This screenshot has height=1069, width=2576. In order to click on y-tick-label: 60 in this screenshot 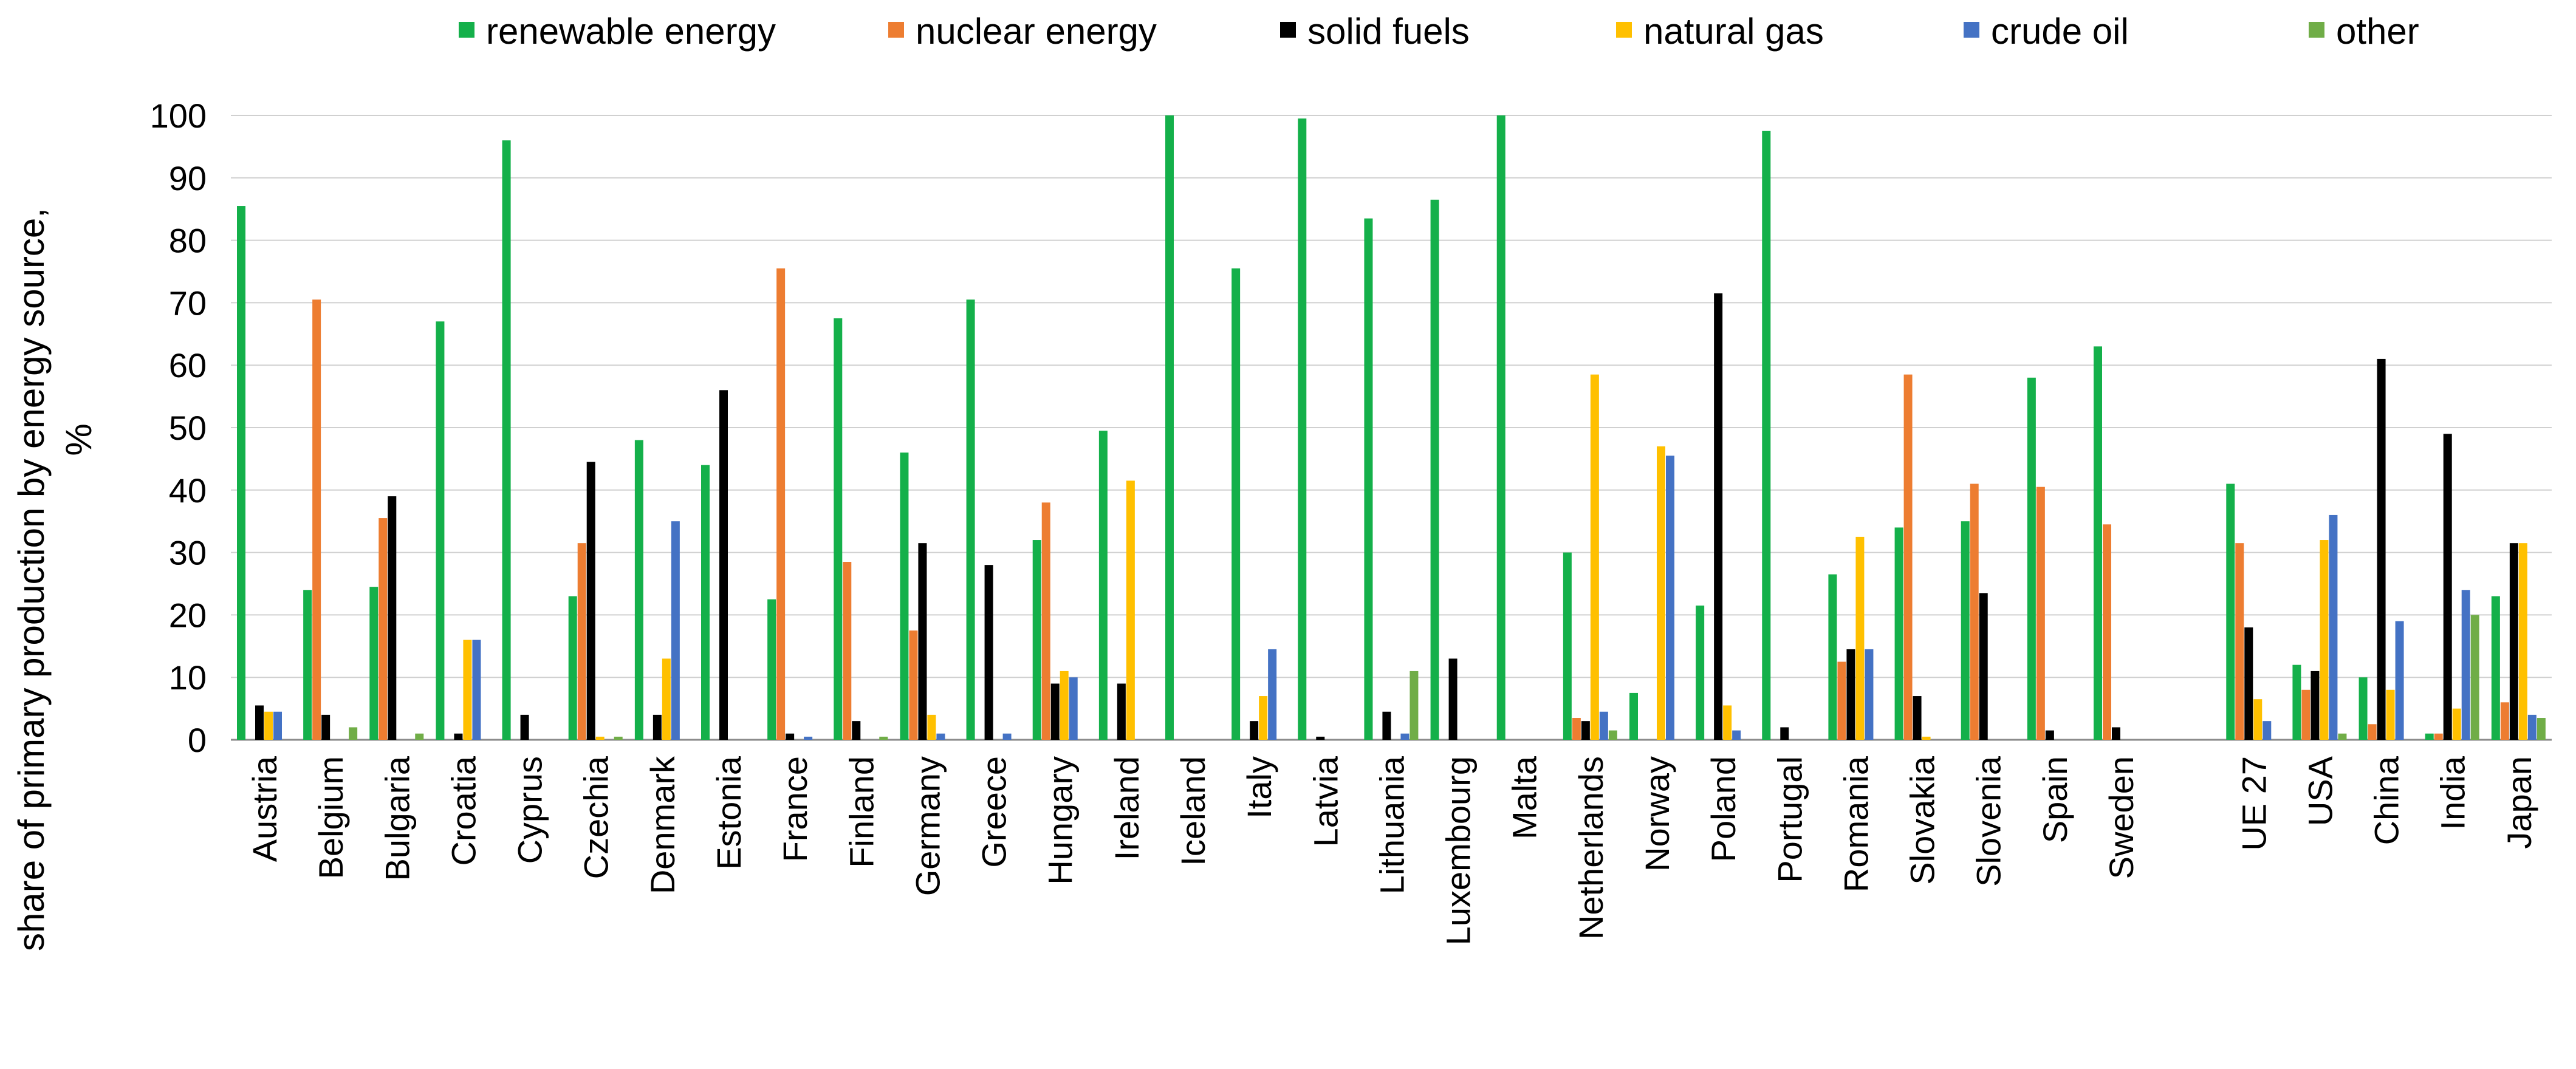, I will do `click(188, 365)`.